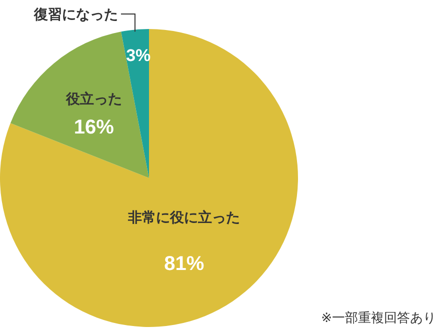 This screenshot has height=331, width=444. I want to click on slice-label: 非常に役に立った, so click(183, 216).